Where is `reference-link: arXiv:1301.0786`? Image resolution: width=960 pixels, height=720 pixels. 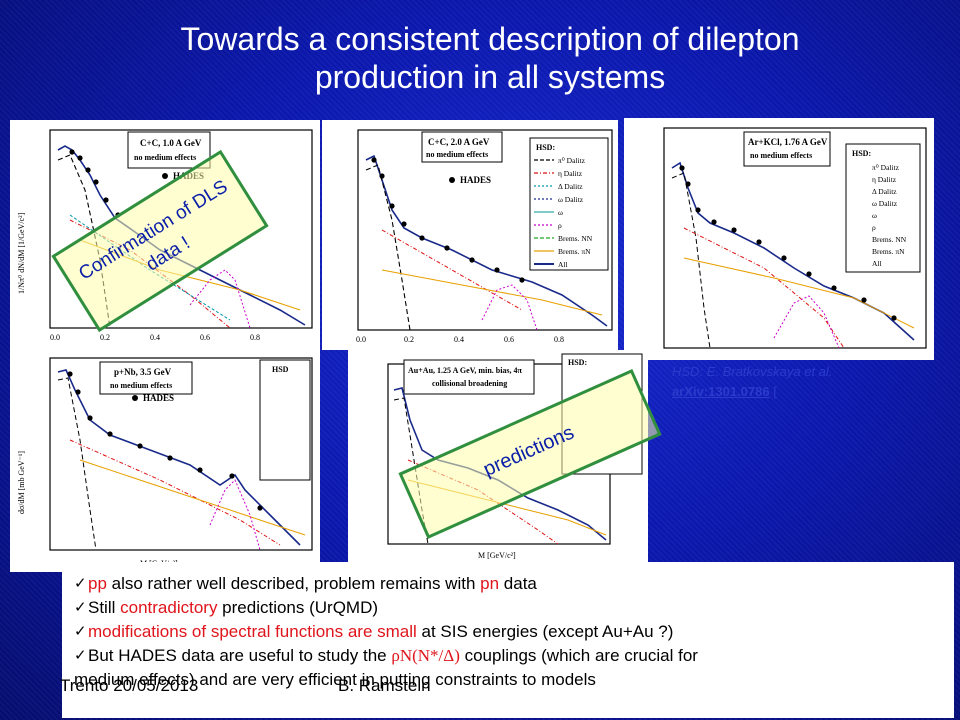 reference-link: arXiv:1301.0786 is located at coordinates (721, 391).